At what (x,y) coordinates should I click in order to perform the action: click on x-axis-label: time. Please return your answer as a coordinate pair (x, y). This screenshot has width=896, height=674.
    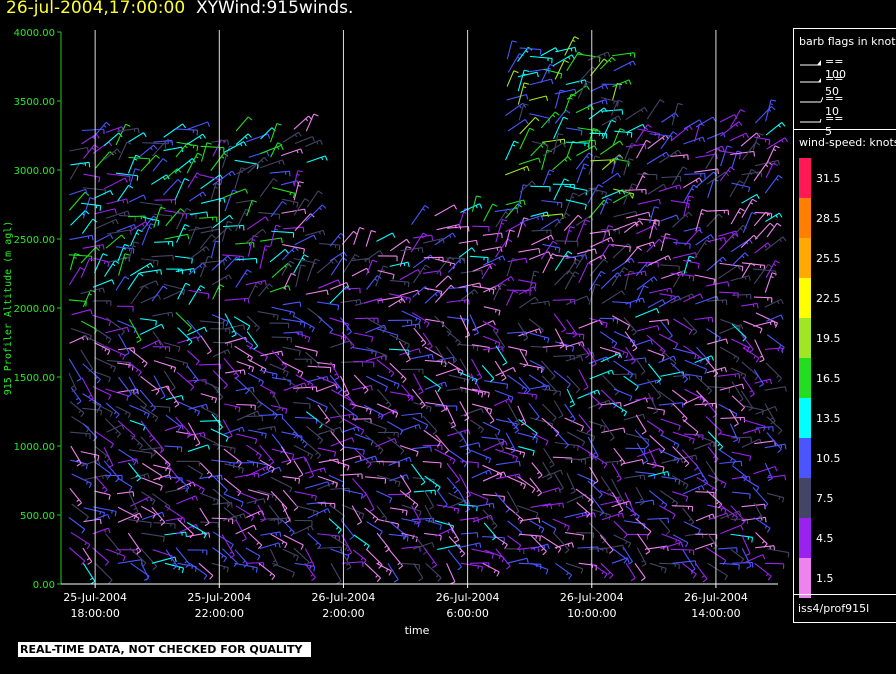
    Looking at the image, I should click on (417, 630).